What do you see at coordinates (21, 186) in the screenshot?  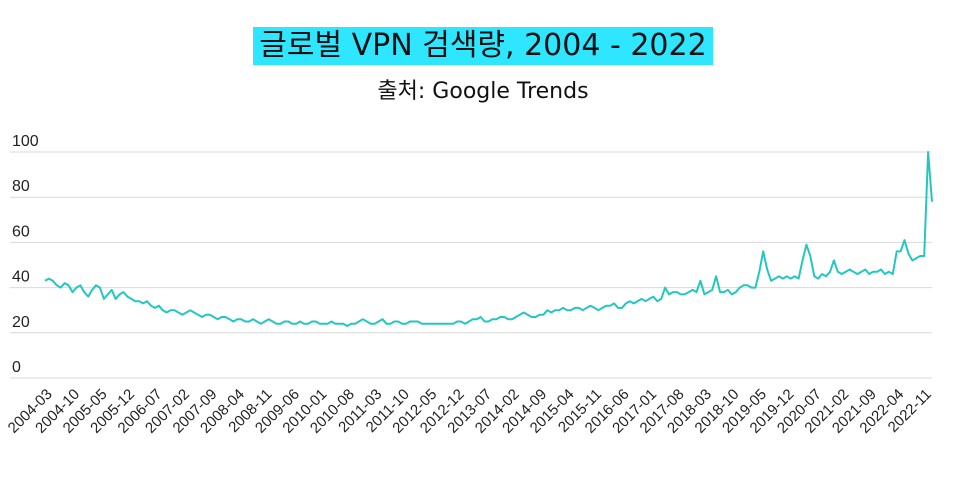 I see `y-tick-label: 80` at bounding box center [21, 186].